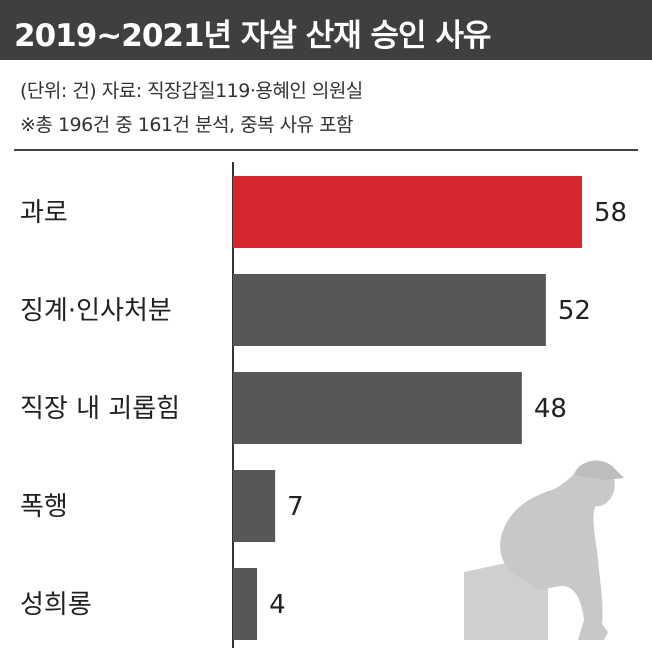 This screenshot has width=652, height=655. Describe the element at coordinates (191, 91) in the screenshot. I see `source-note: (단위: 건) 자료: 직장갑질119·용혜인 의원실` at that location.